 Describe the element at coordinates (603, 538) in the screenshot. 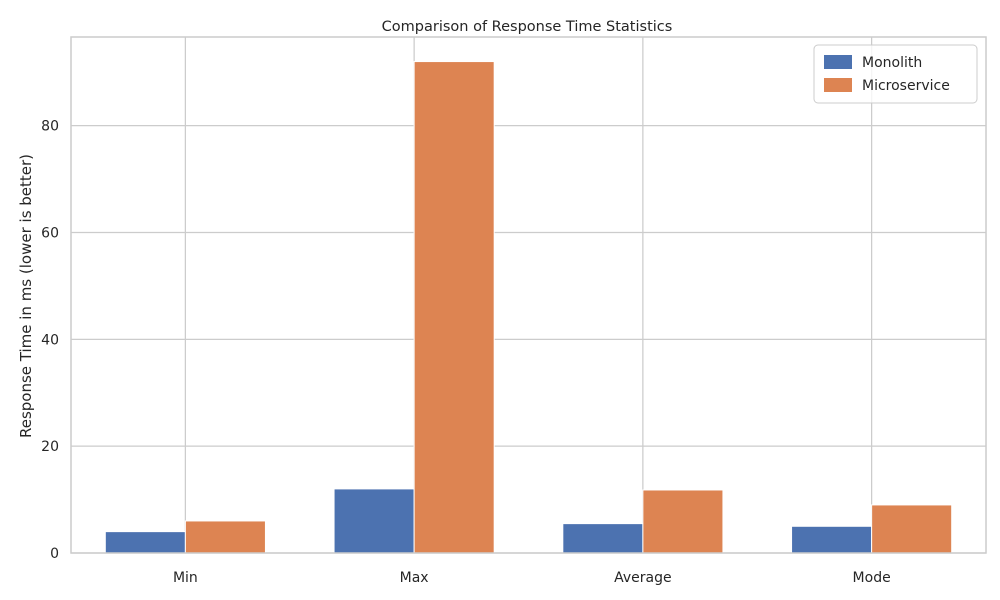

I see `bar-monolith-average` at that location.